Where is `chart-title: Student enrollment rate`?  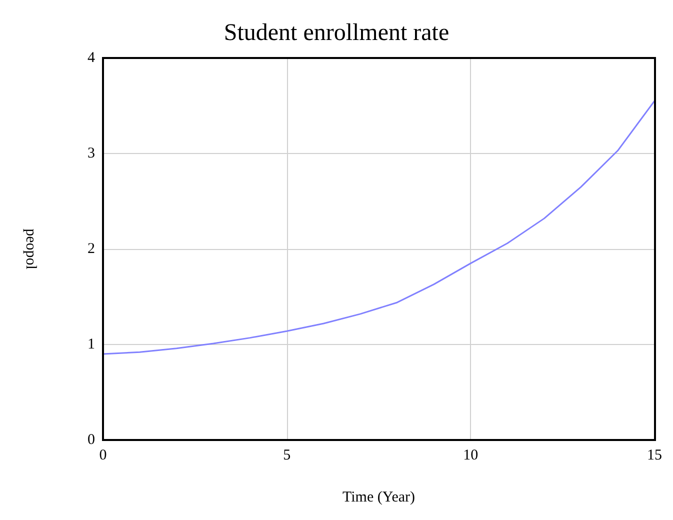 chart-title: Student enrollment rate is located at coordinates (337, 33).